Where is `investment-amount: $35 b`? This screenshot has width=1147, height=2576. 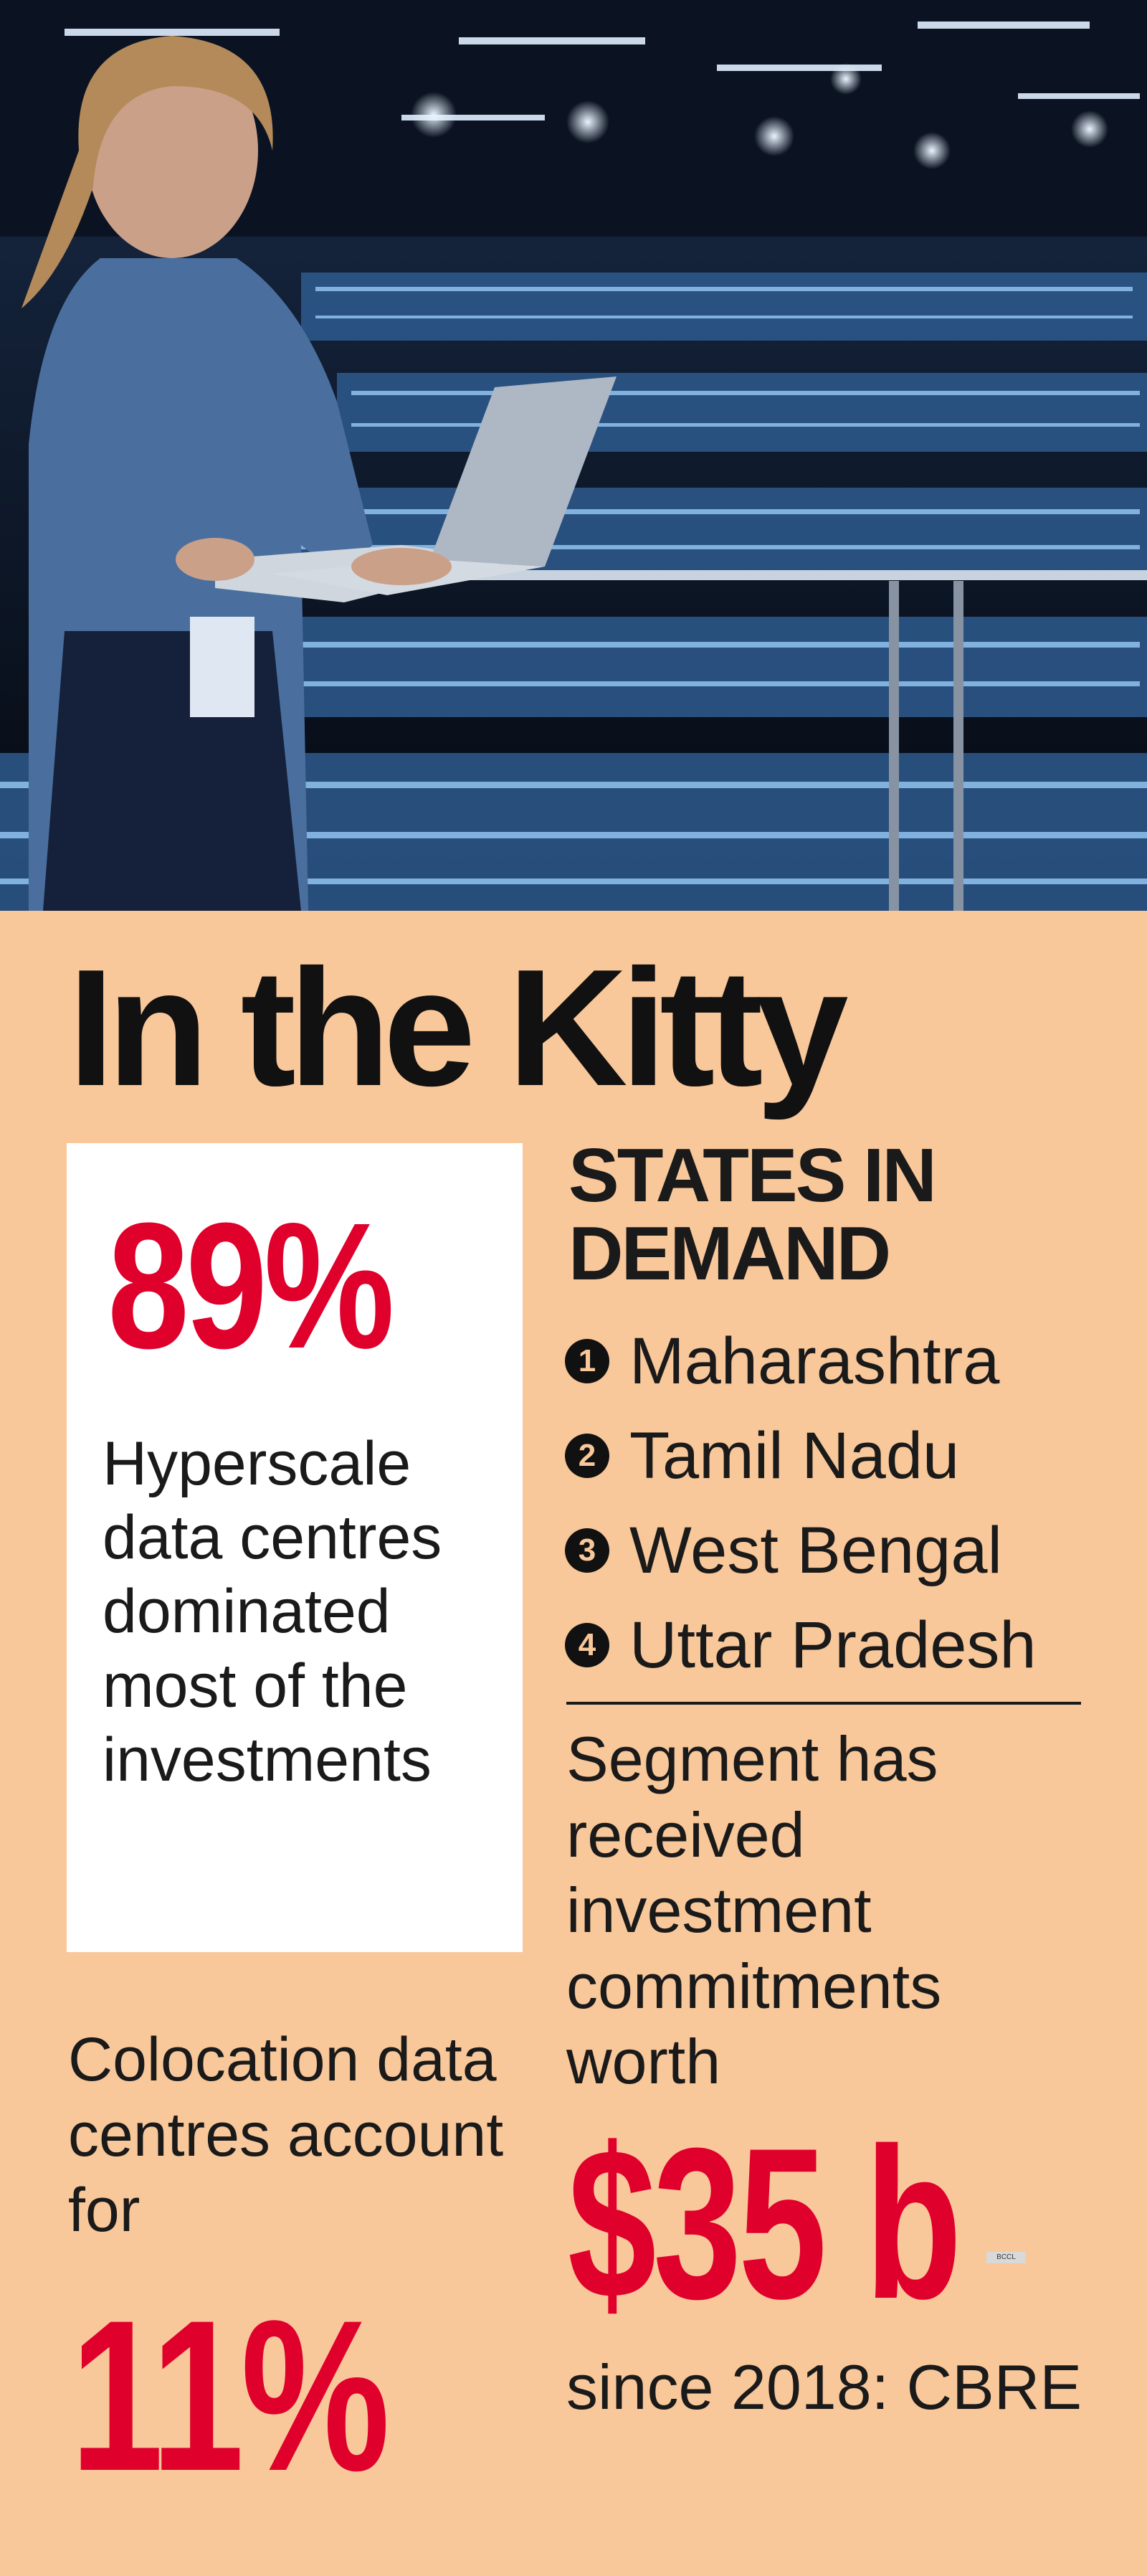 investment-amount: $35 b is located at coordinates (765, 2223).